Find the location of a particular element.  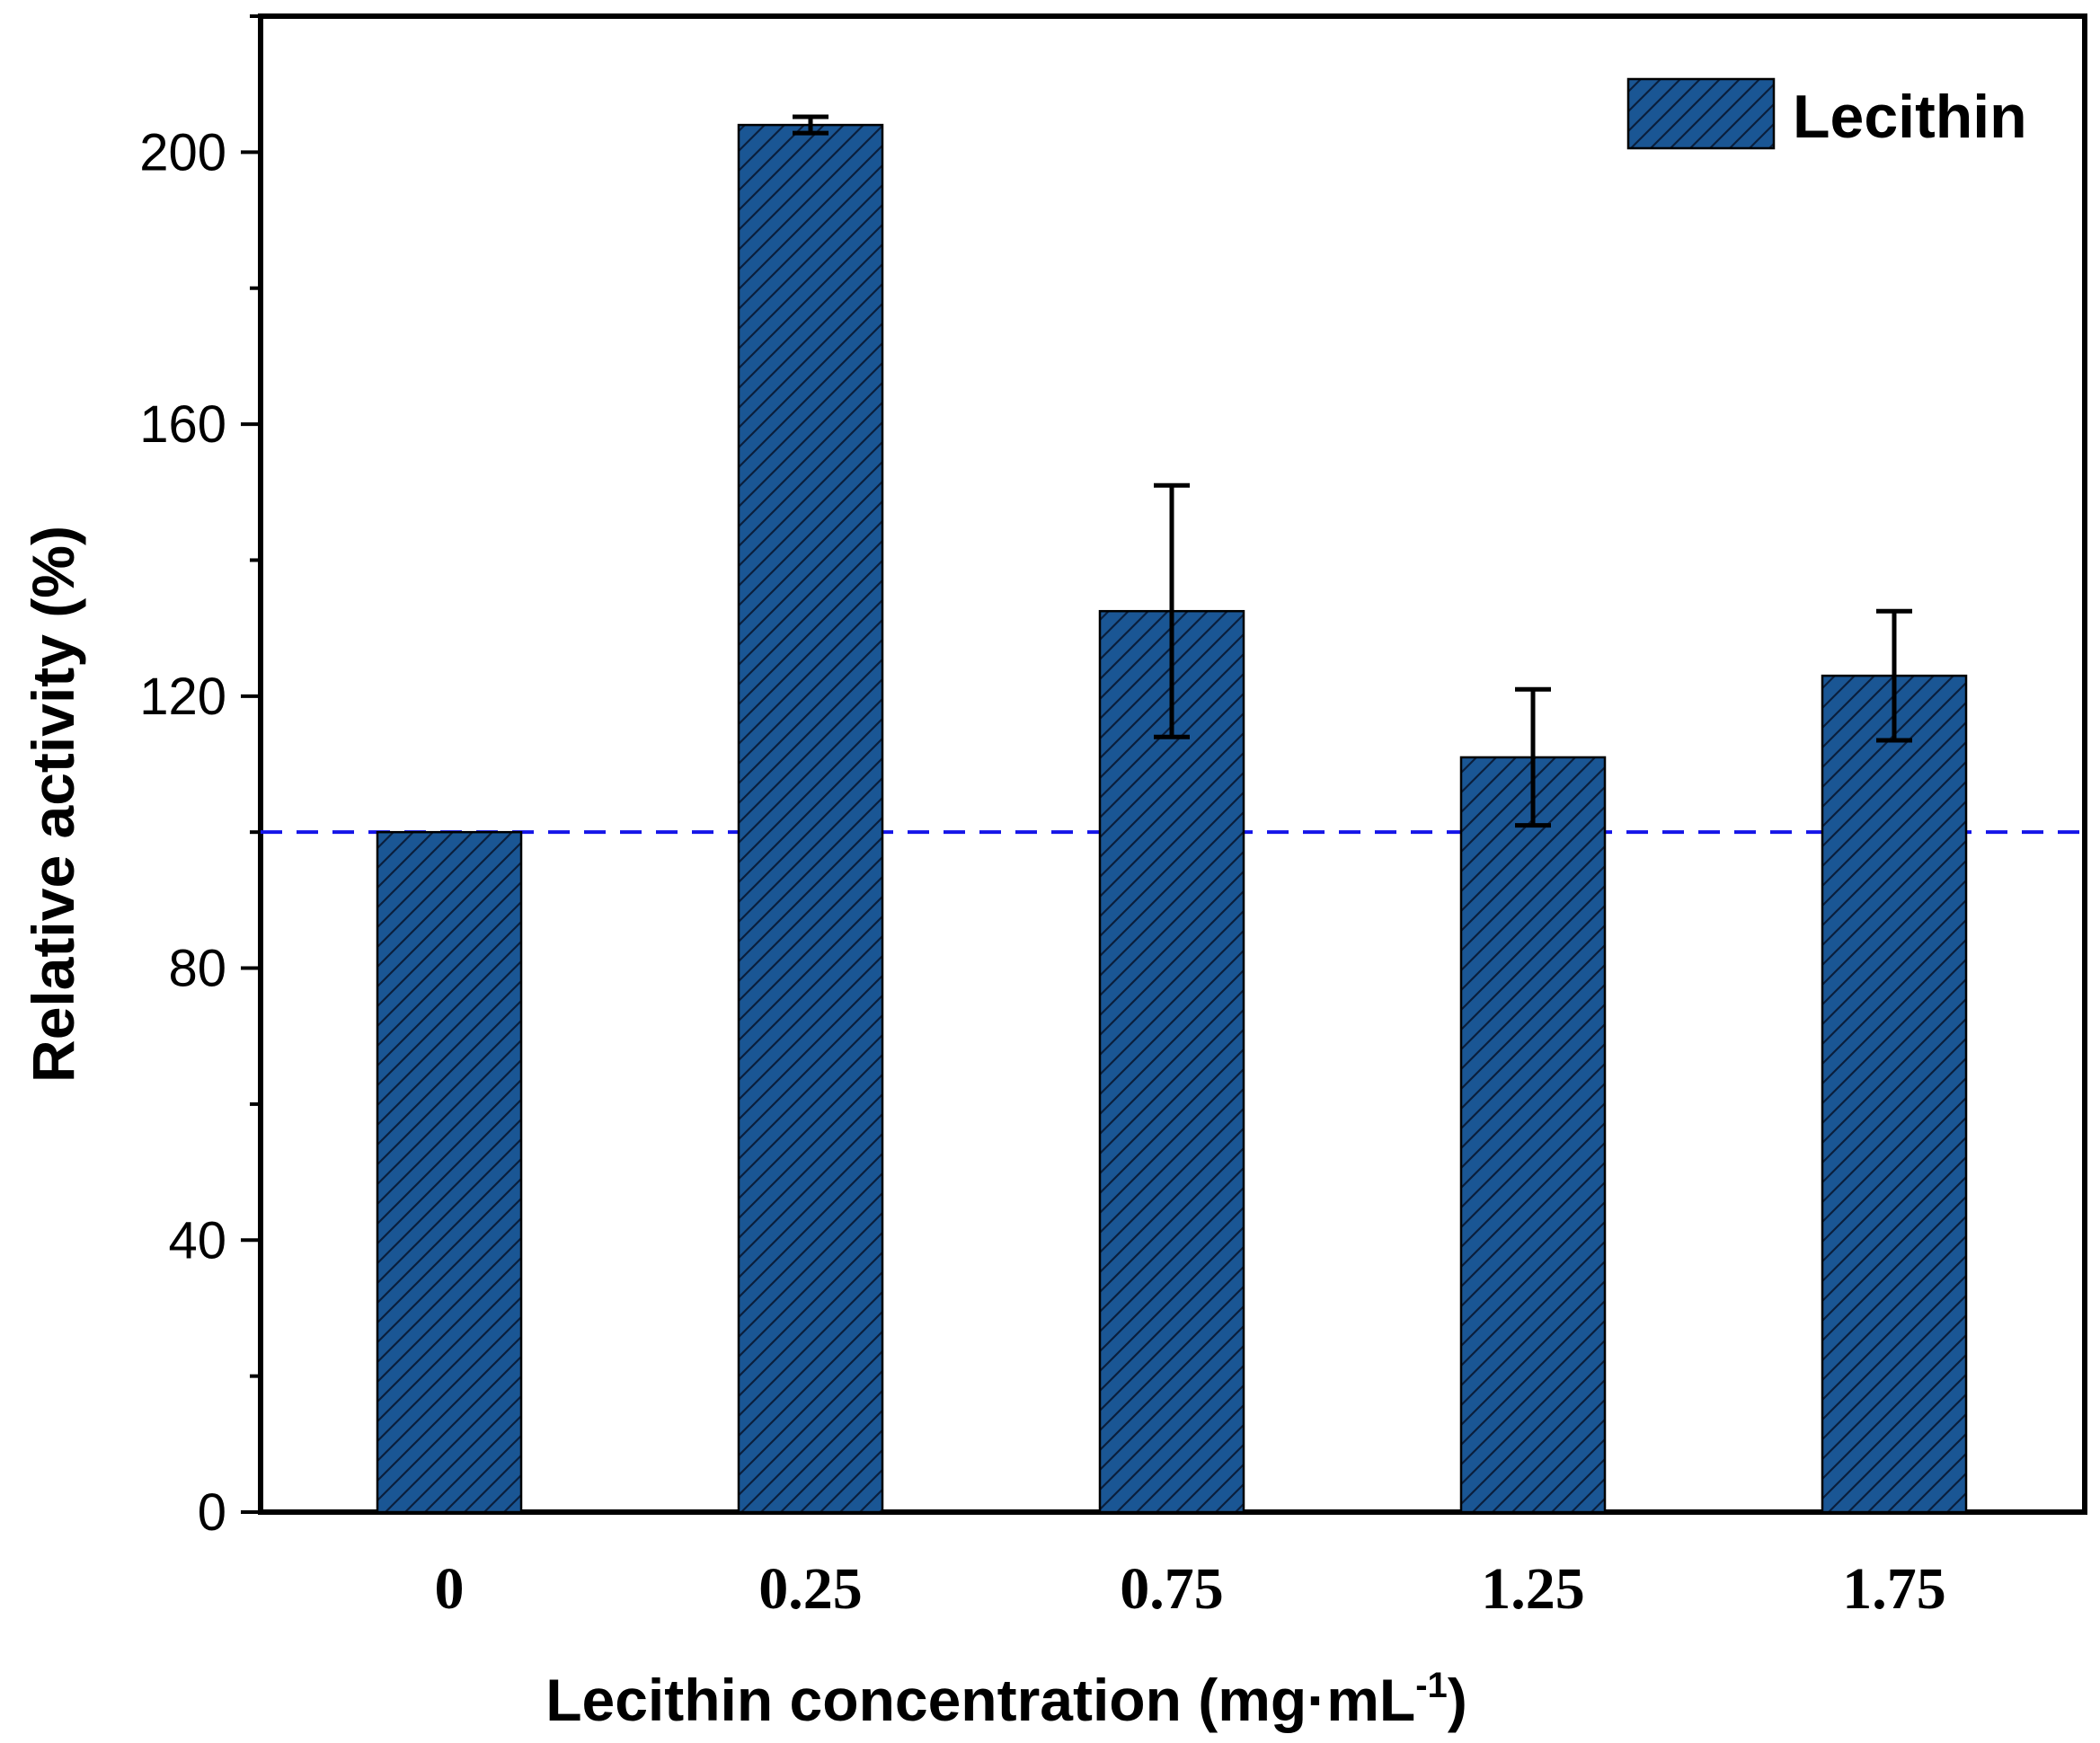

x-tick-label-0.25: 0.25 is located at coordinates (810, 1589).